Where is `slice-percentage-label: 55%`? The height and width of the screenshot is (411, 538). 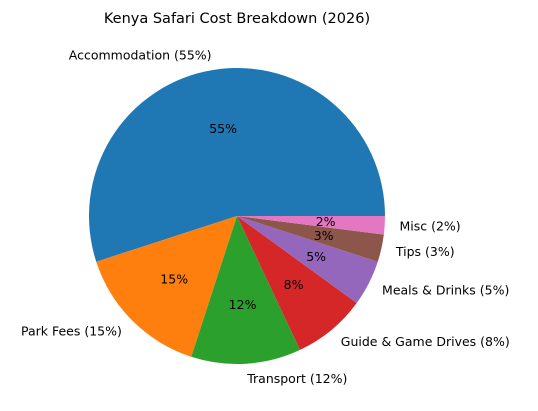 slice-percentage-label: 55% is located at coordinates (223, 128).